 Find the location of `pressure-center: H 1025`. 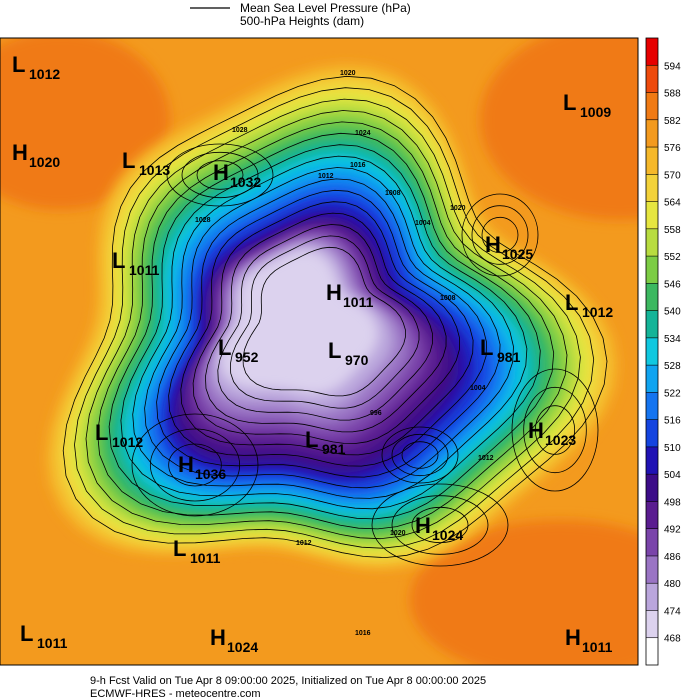

pressure-center: H 1025 is located at coordinates (509, 247).